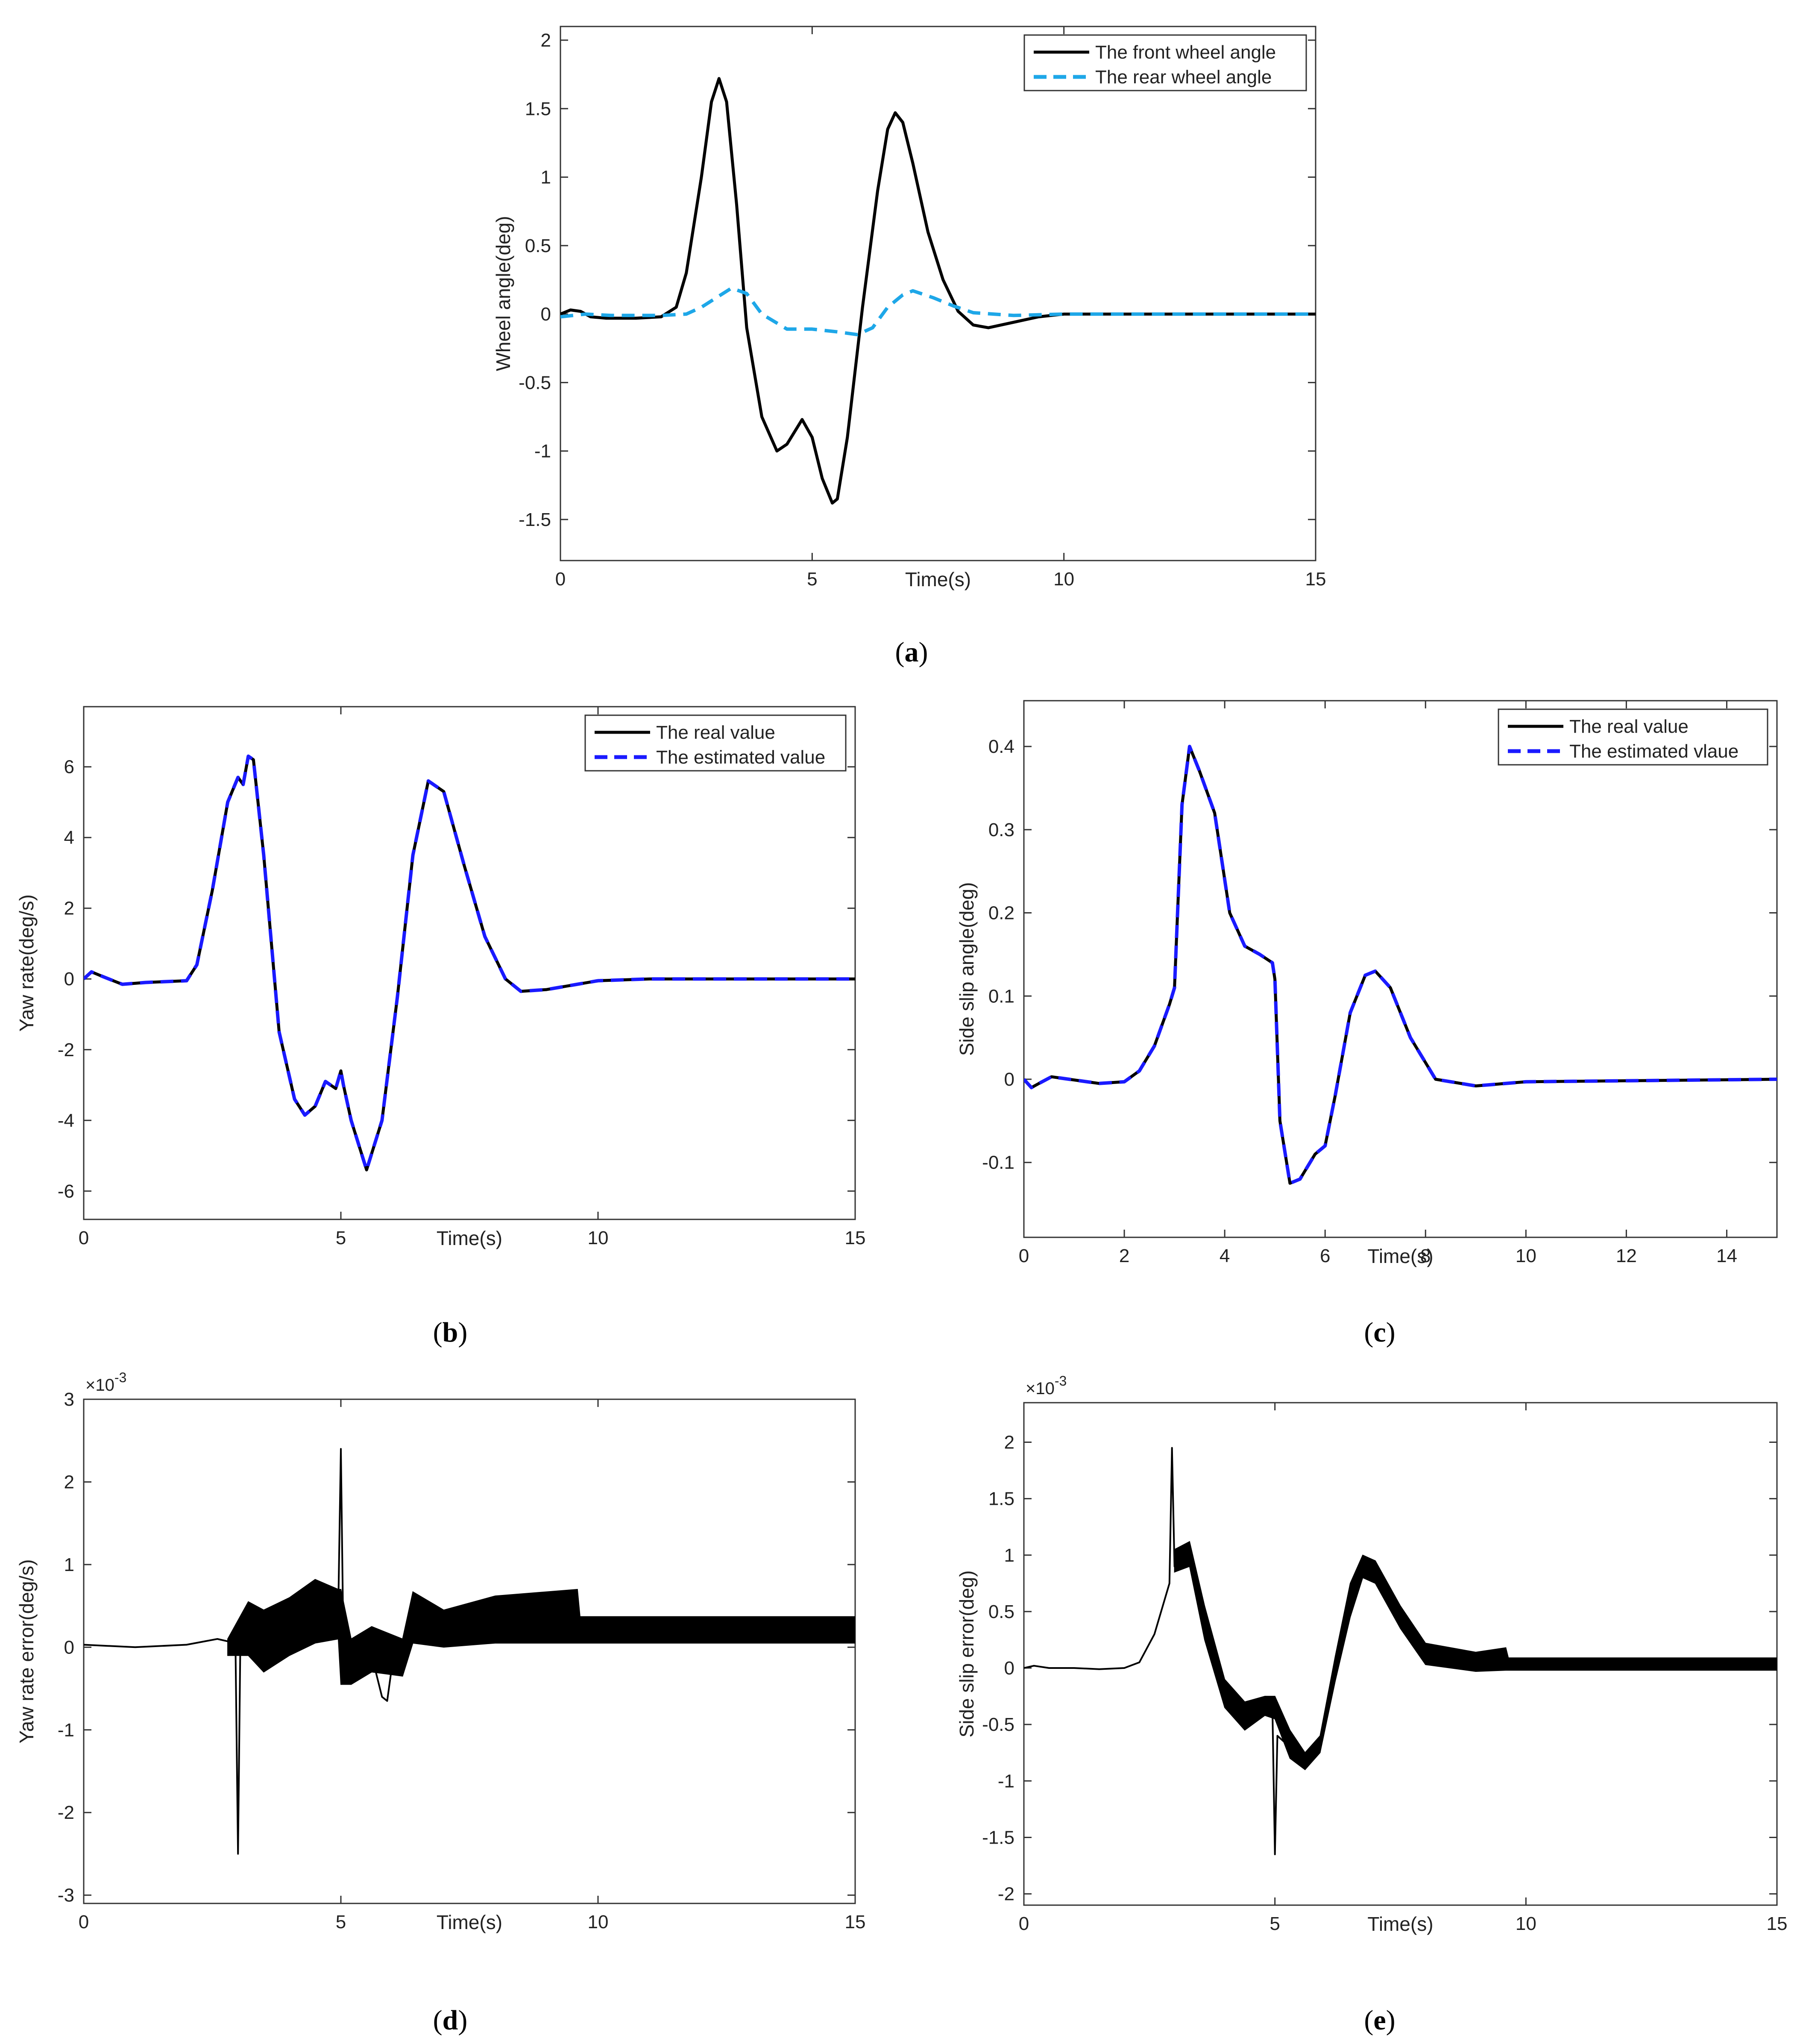  What do you see at coordinates (27, 962) in the screenshot?
I see `y-axis-label: Yaw rate(deg/s)` at bounding box center [27, 962].